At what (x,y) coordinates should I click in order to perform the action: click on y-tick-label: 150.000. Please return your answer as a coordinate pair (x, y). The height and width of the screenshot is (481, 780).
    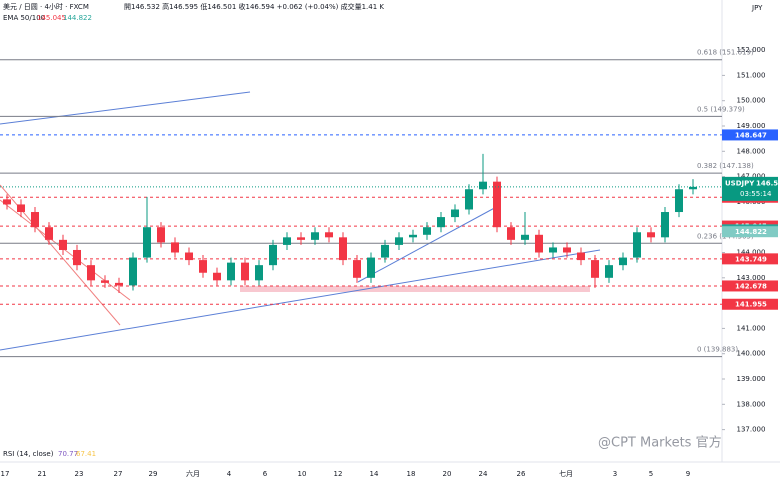
    Looking at the image, I should click on (751, 101).